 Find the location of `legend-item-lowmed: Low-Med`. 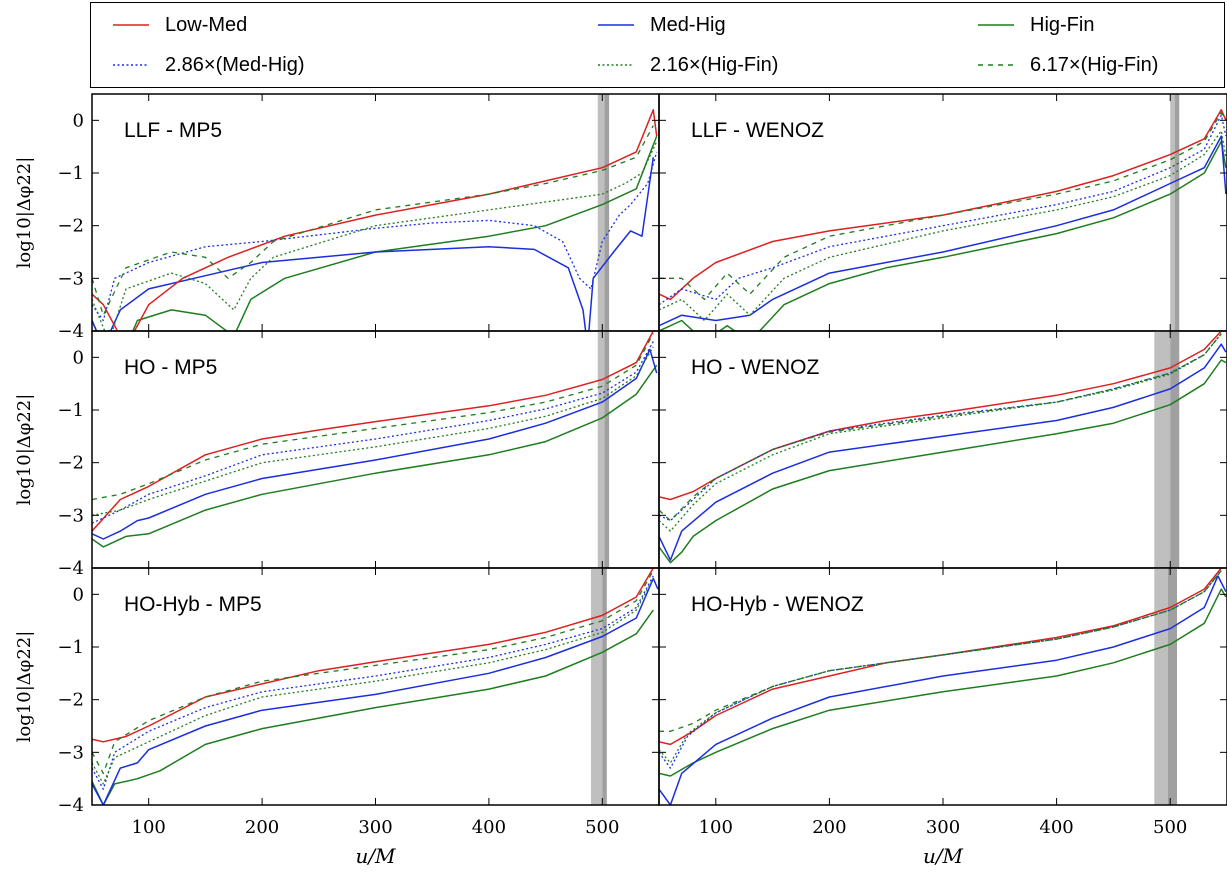

legend-item-lowmed: Low-Med is located at coordinates (179, 25).